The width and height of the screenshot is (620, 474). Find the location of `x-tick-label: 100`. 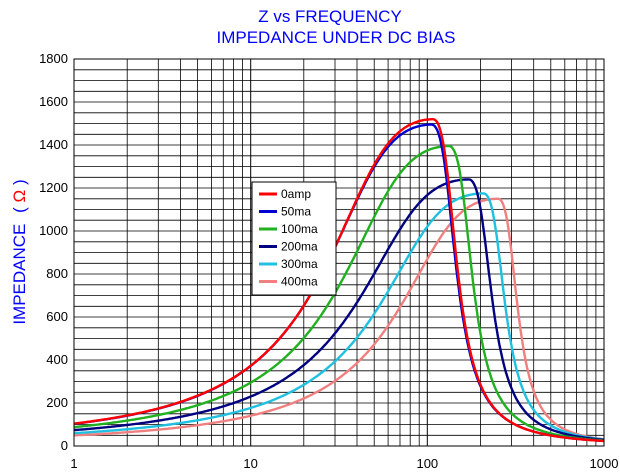

x-tick-label: 100 is located at coordinates (427, 463).